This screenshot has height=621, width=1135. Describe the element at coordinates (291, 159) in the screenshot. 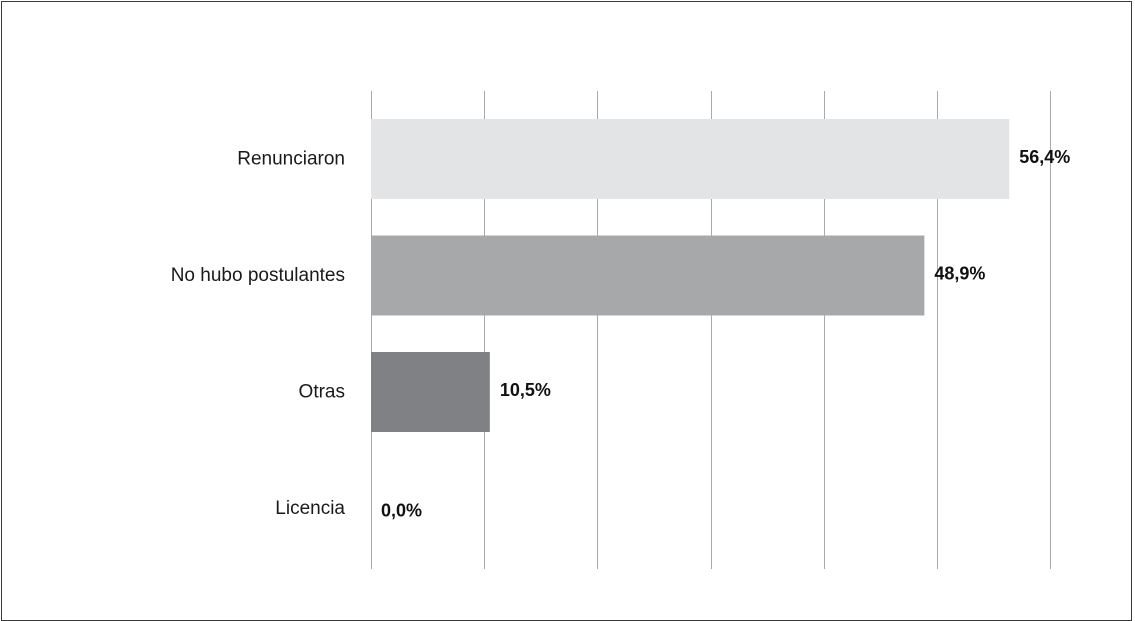

I see `category-label: Renunciaron` at that location.